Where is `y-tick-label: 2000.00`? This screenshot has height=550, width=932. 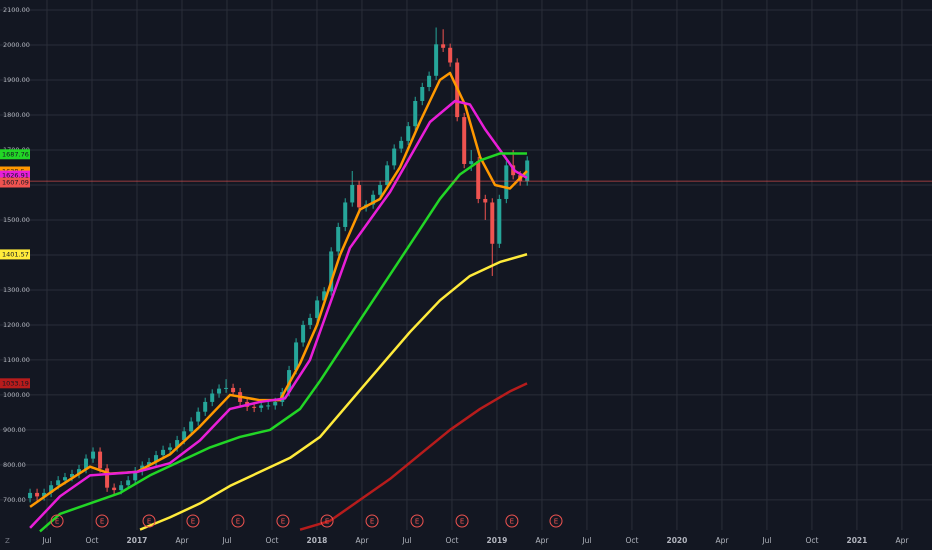 y-tick-label: 2000.00 is located at coordinates (16, 45).